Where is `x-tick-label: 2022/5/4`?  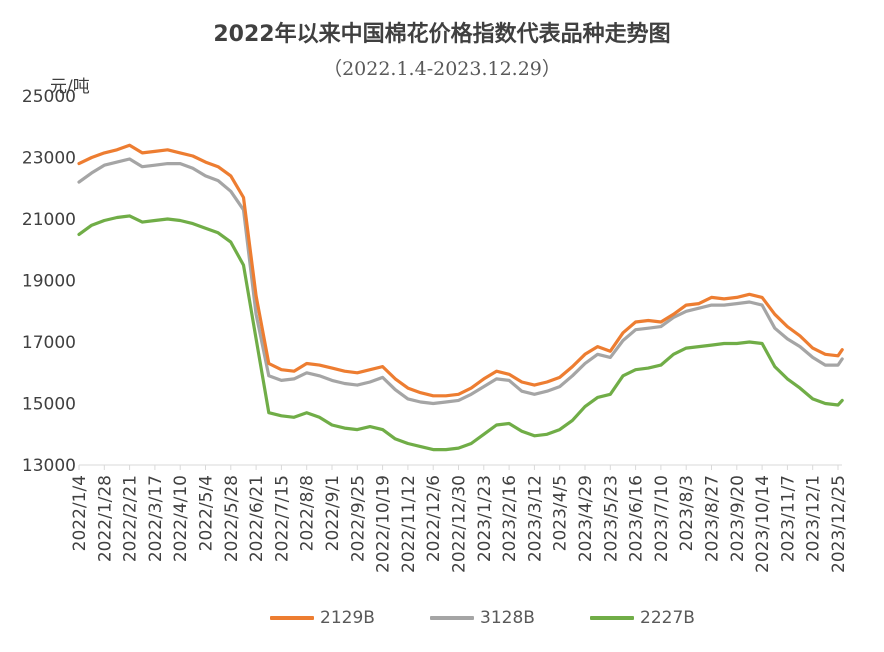 x-tick-label: 2022/5/4 is located at coordinates (207, 513).